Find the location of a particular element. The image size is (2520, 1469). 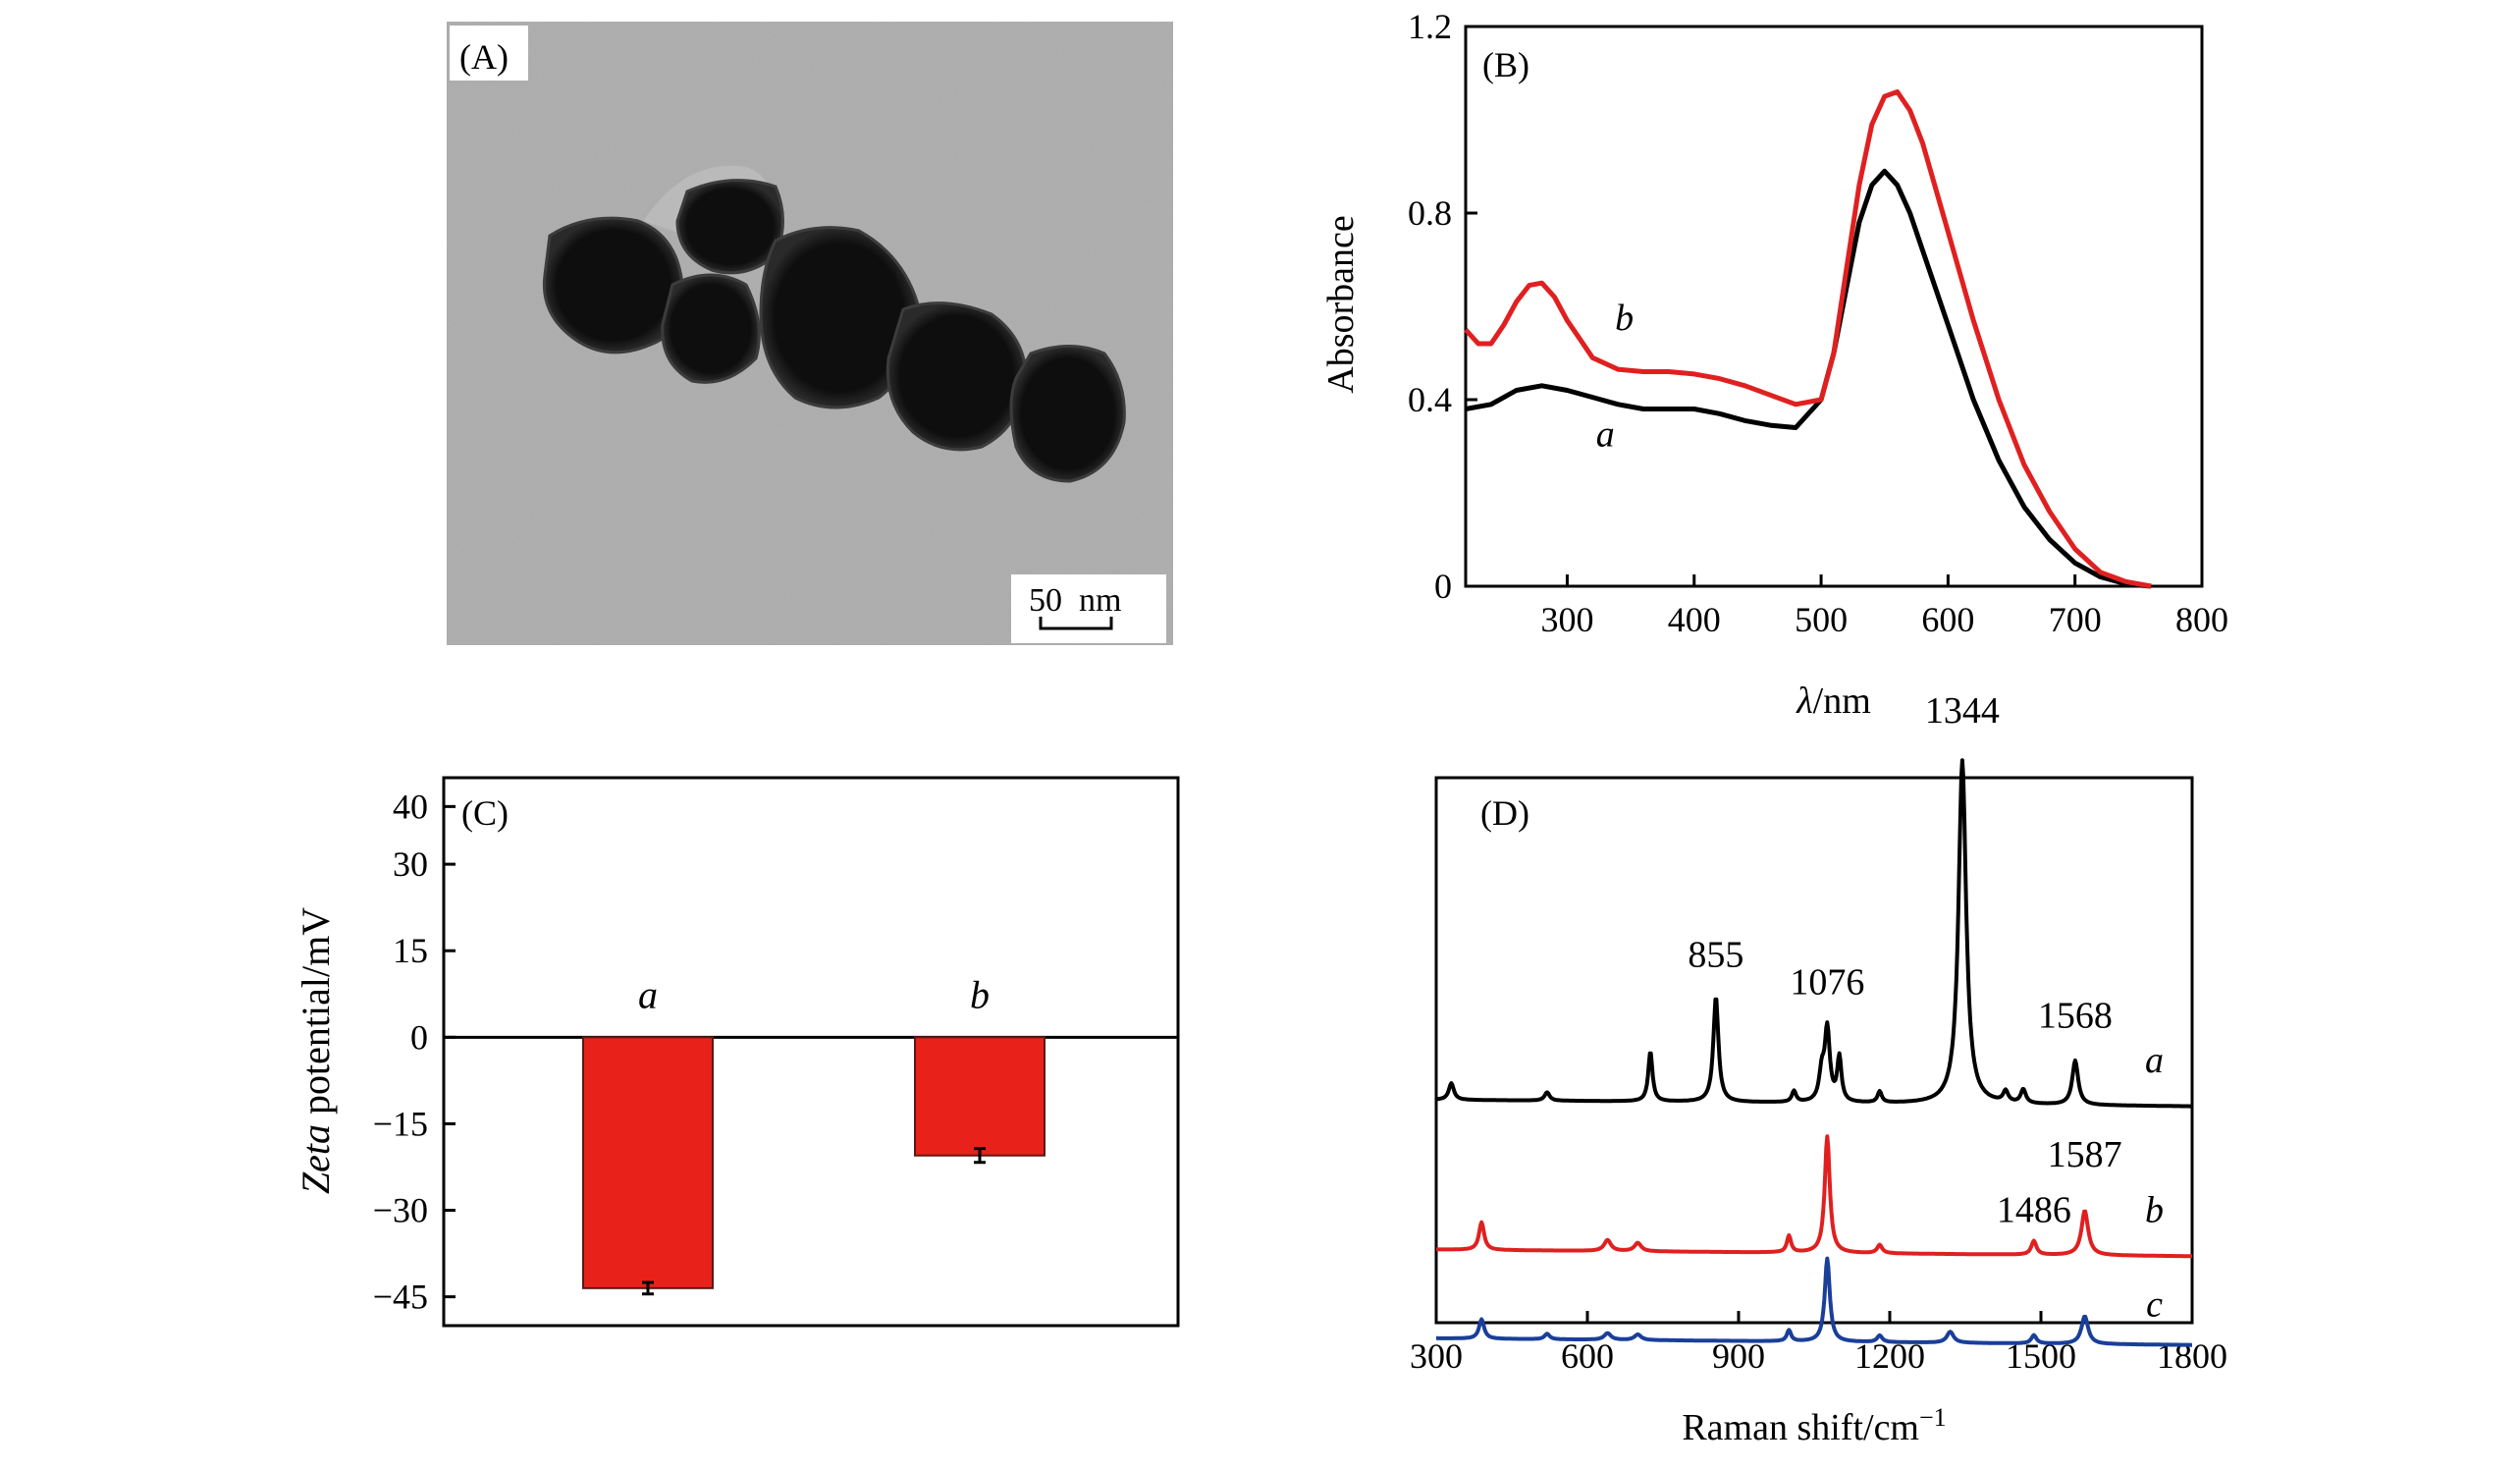

panel-d-curve-label: b is located at coordinates (2154, 1209).